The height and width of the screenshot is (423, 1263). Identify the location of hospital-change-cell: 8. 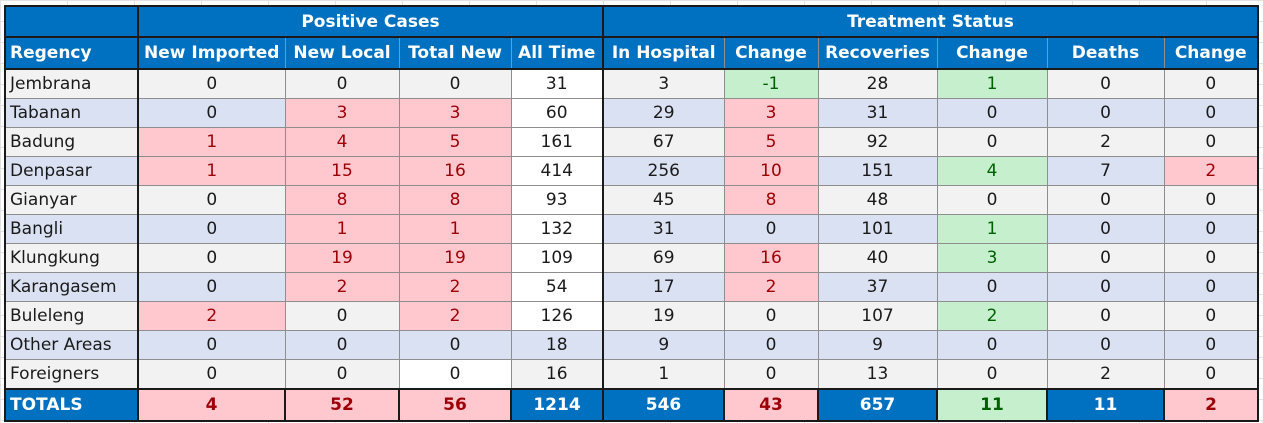
(771, 200).